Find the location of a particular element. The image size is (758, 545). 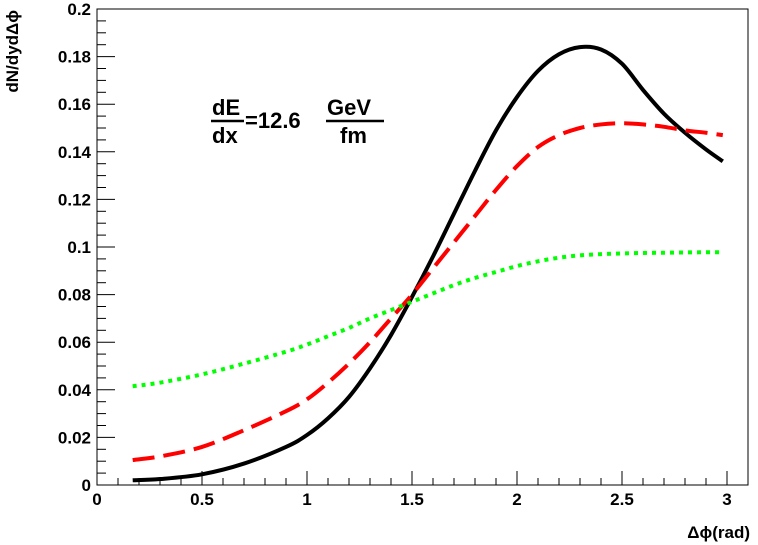

y-tick-label: 0.04 is located at coordinates (75, 390).